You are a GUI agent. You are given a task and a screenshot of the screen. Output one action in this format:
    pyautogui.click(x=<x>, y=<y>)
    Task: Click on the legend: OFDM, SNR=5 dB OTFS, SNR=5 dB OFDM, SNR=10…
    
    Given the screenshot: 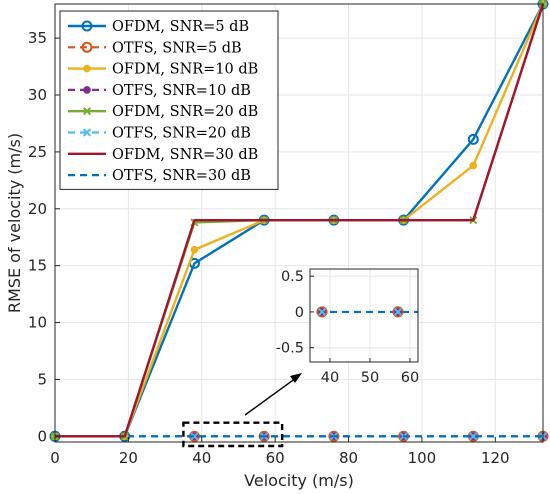 What is the action you would take?
    pyautogui.click(x=169, y=100)
    